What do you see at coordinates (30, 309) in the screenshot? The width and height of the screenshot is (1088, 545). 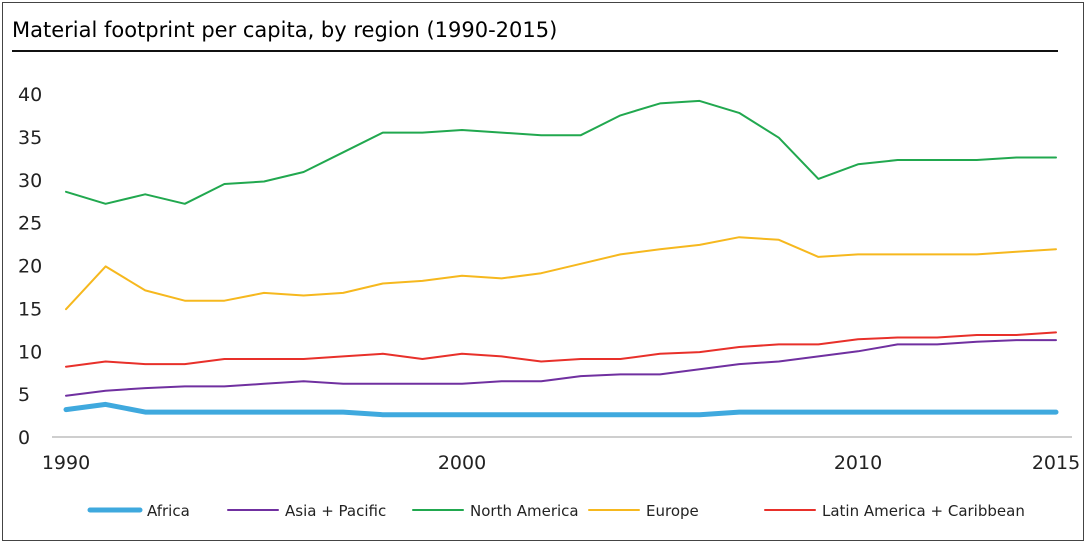 I see `y-tick-label: 15` at bounding box center [30, 309].